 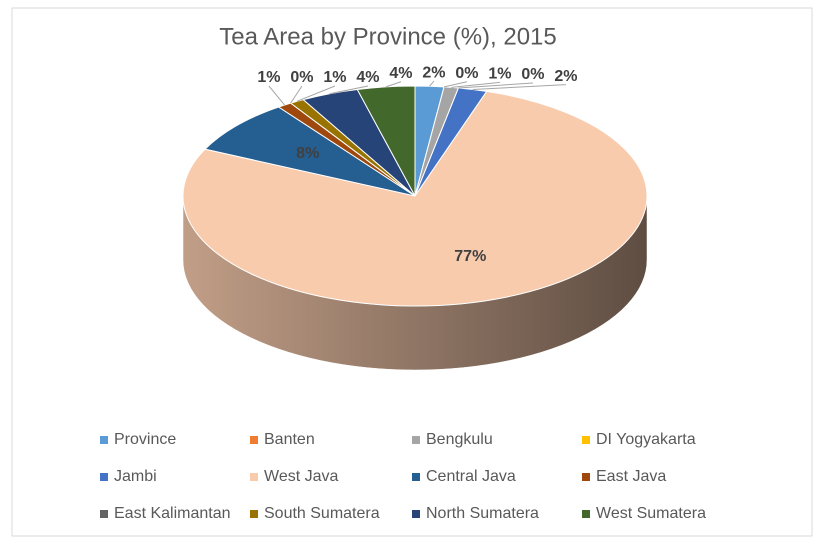 What do you see at coordinates (482, 513) in the screenshot?
I see `legend-label: North Sumatera` at bounding box center [482, 513].